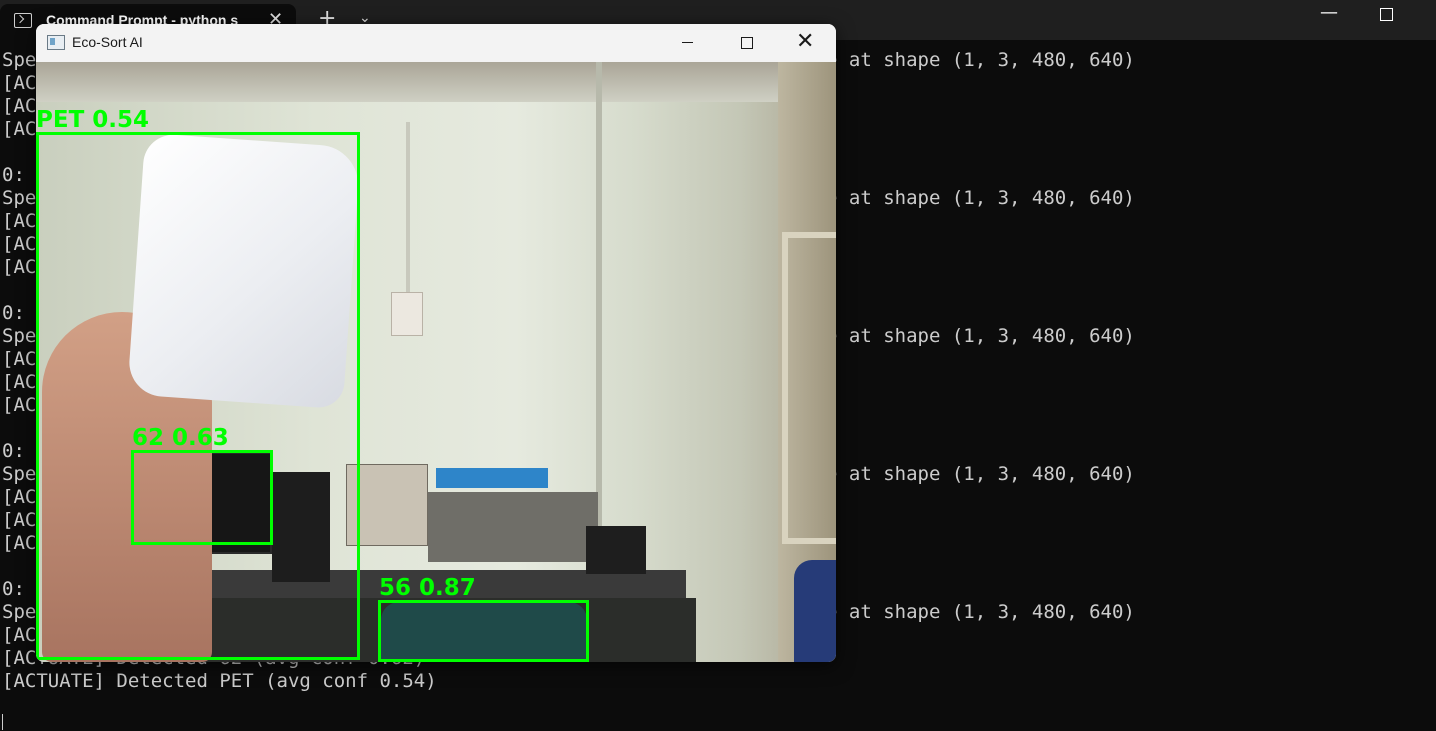  What do you see at coordinates (805, 41) in the screenshot?
I see `eco-close-button: ✕` at bounding box center [805, 41].